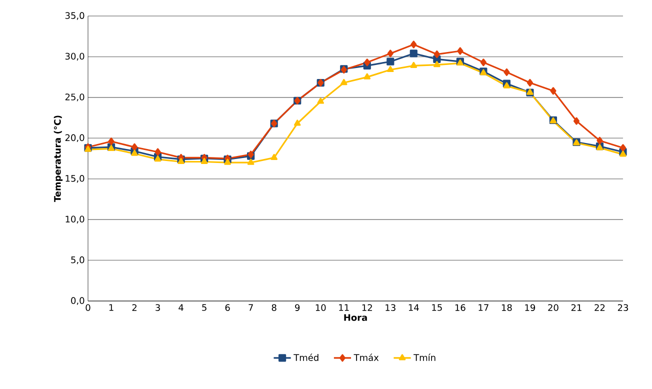 The height and width of the screenshot is (389, 652). What do you see at coordinates (437, 307) in the screenshot?
I see `x-tick-label: 15` at bounding box center [437, 307].